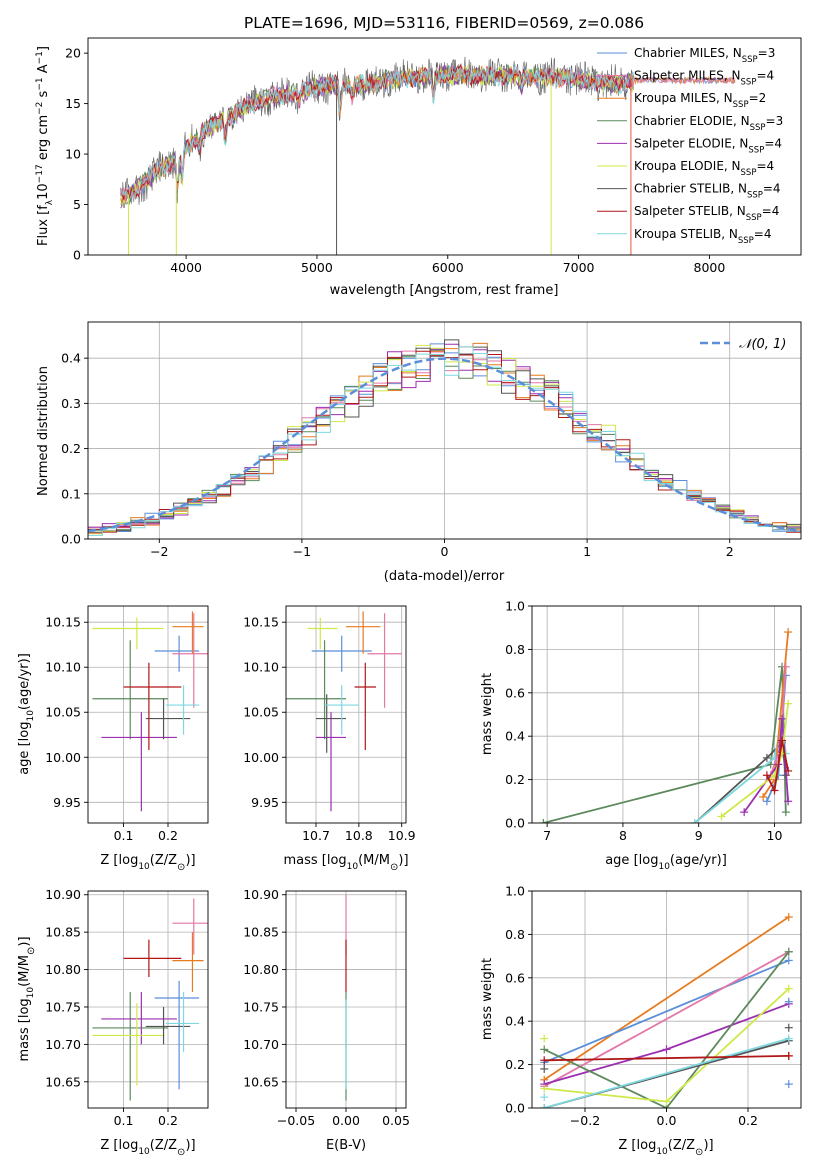 The width and height of the screenshot is (819, 1170). Describe the element at coordinates (377, 133) in the screenshot. I see `spectrum-line-kroupa_stelib` at that location.